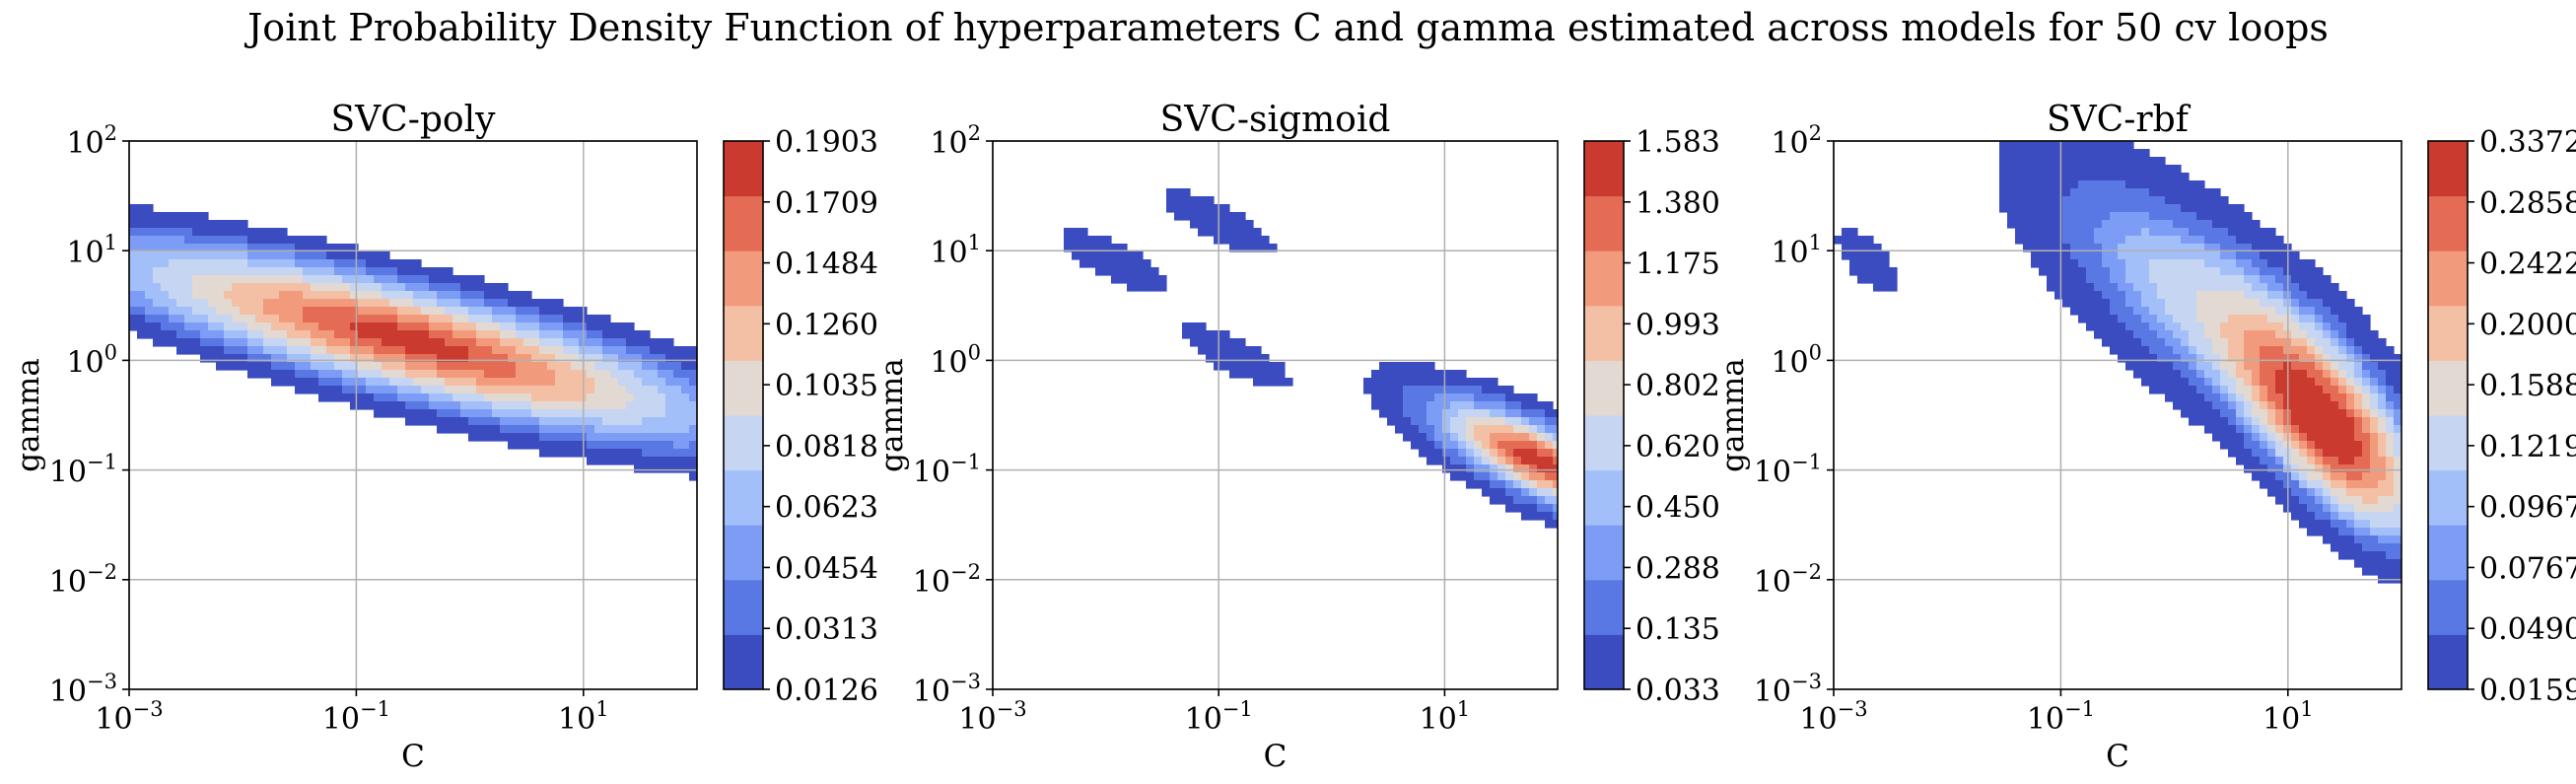 The width and height of the screenshot is (2576, 784). I want to click on colorbar-band, so click(743, 388).